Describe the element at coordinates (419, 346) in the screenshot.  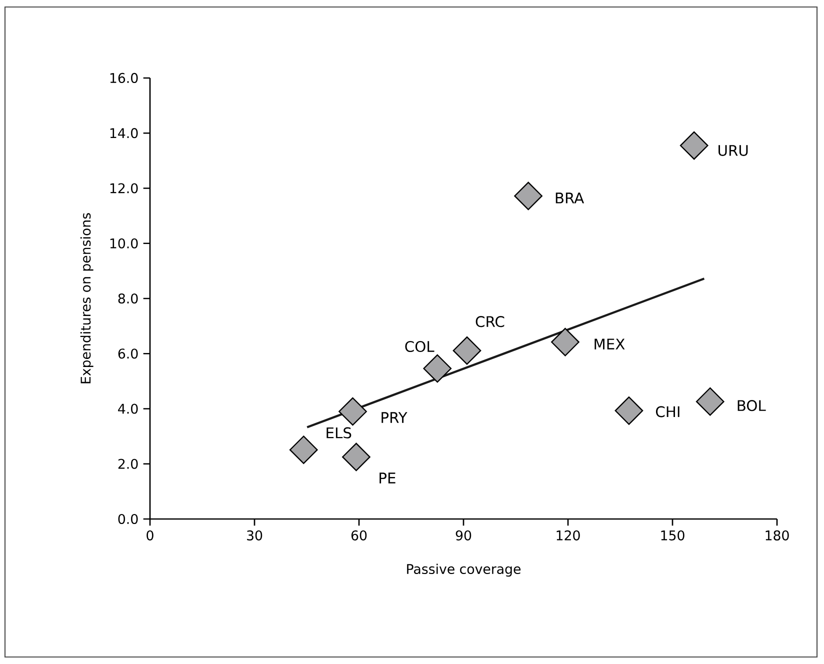
I see `annotation: COL` at that location.